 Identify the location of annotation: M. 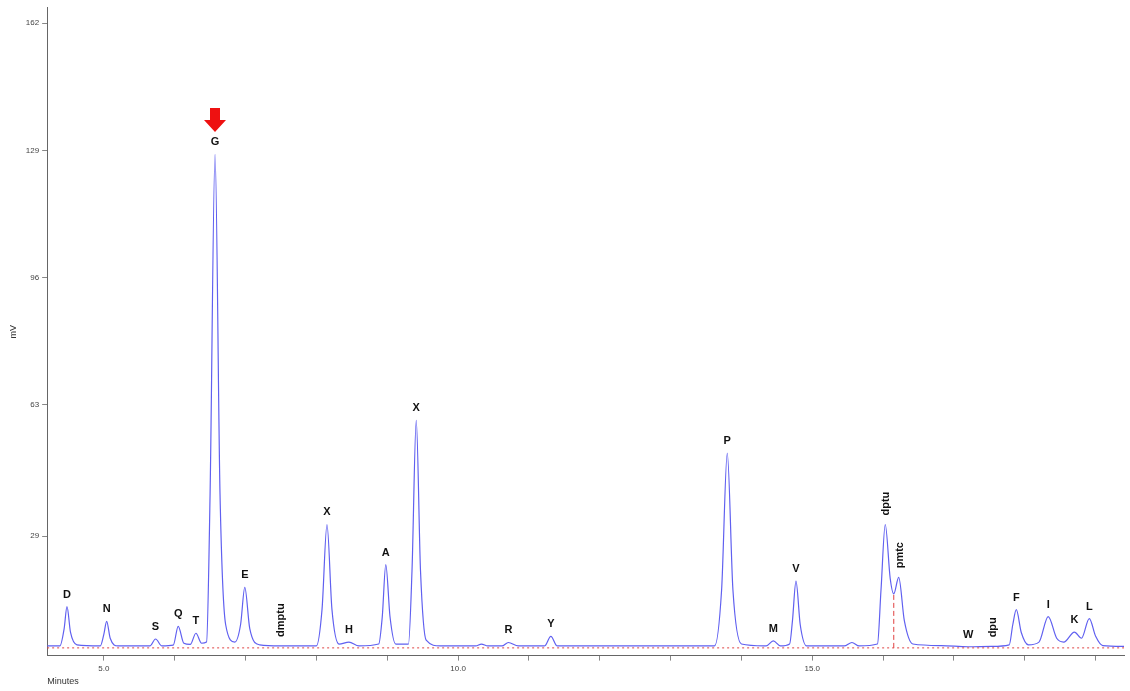
(773, 627).